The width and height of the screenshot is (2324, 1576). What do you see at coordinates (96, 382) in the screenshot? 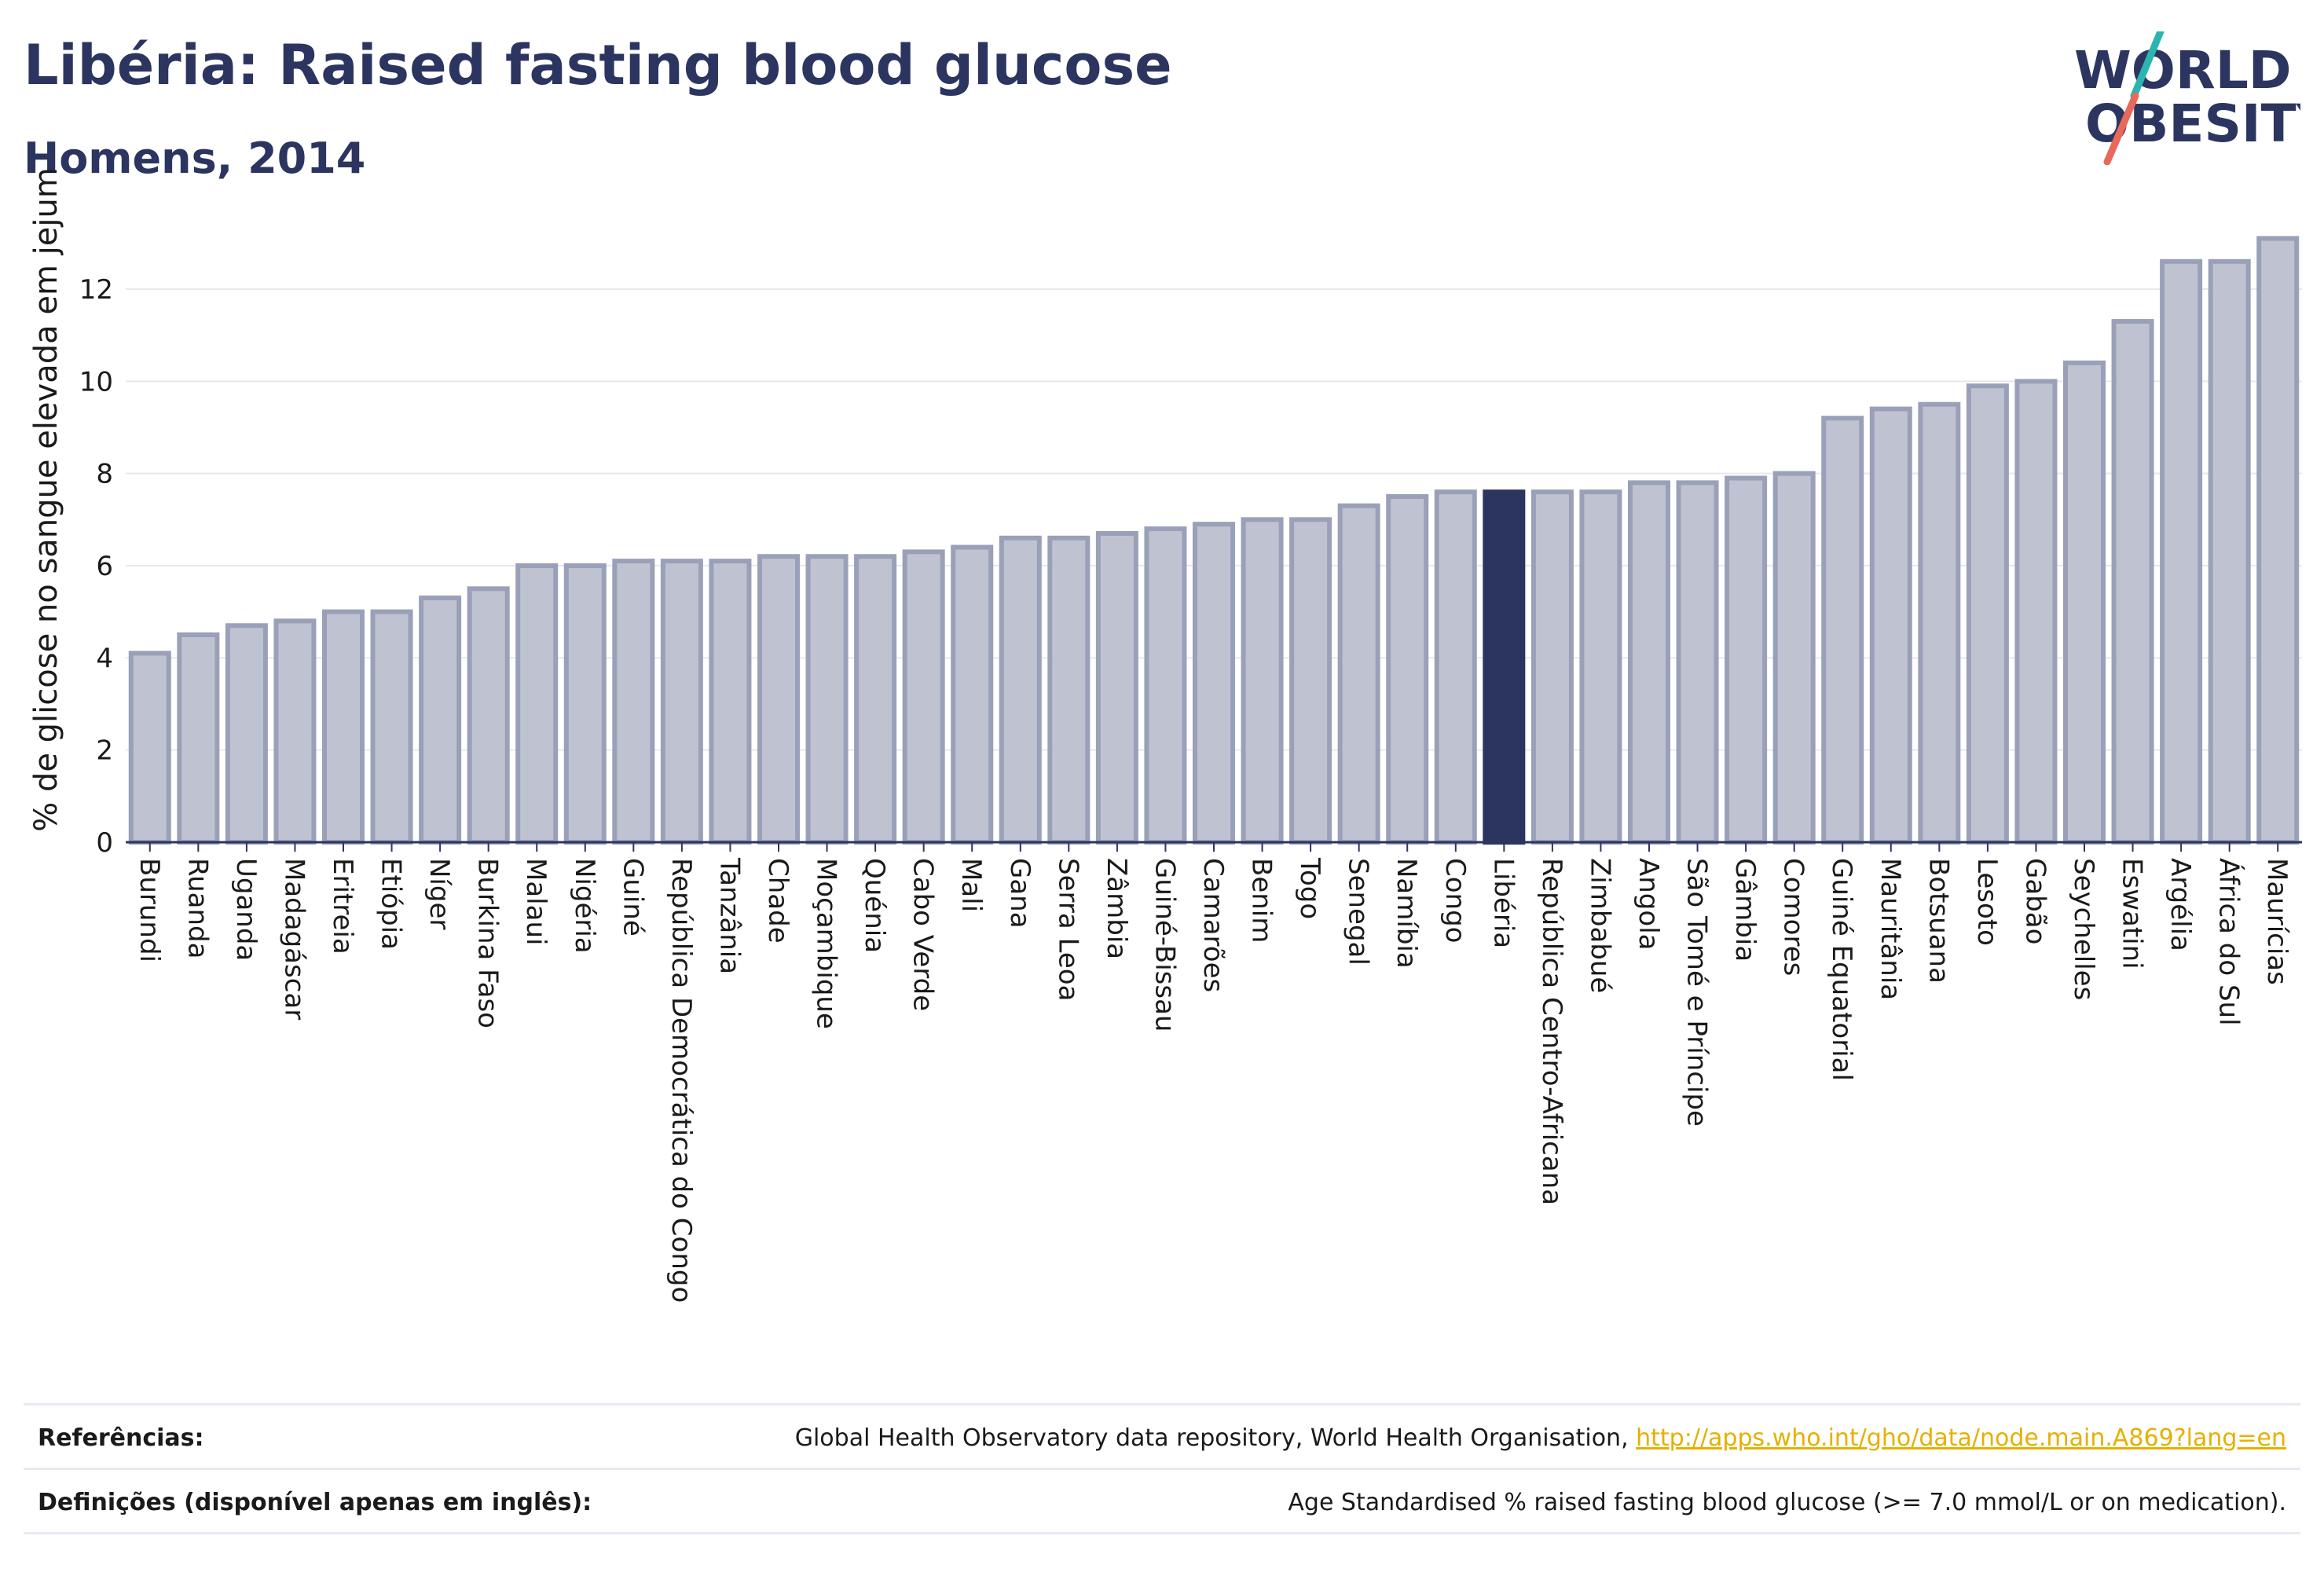
I see `y-tick-label: 10` at bounding box center [96, 382].